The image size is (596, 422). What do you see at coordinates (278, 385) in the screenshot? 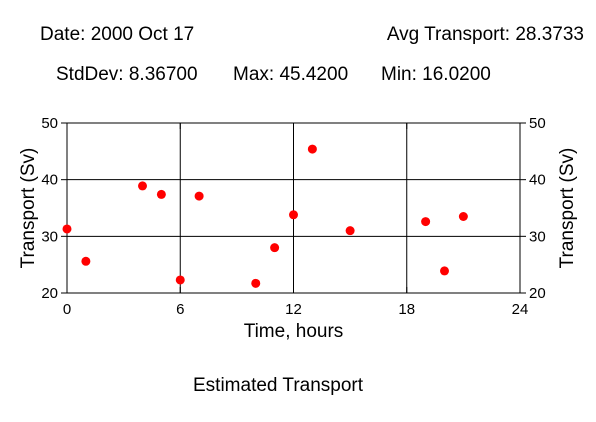
I see `chart-caption: Estimated Transport` at bounding box center [278, 385].